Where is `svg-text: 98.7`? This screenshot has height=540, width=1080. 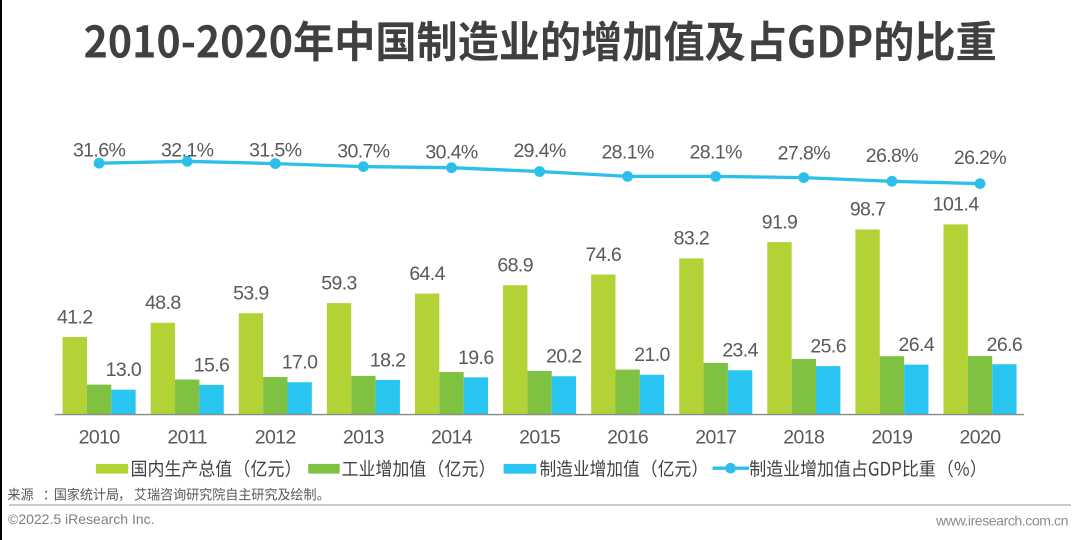 svg-text: 98.7 is located at coordinates (868, 210).